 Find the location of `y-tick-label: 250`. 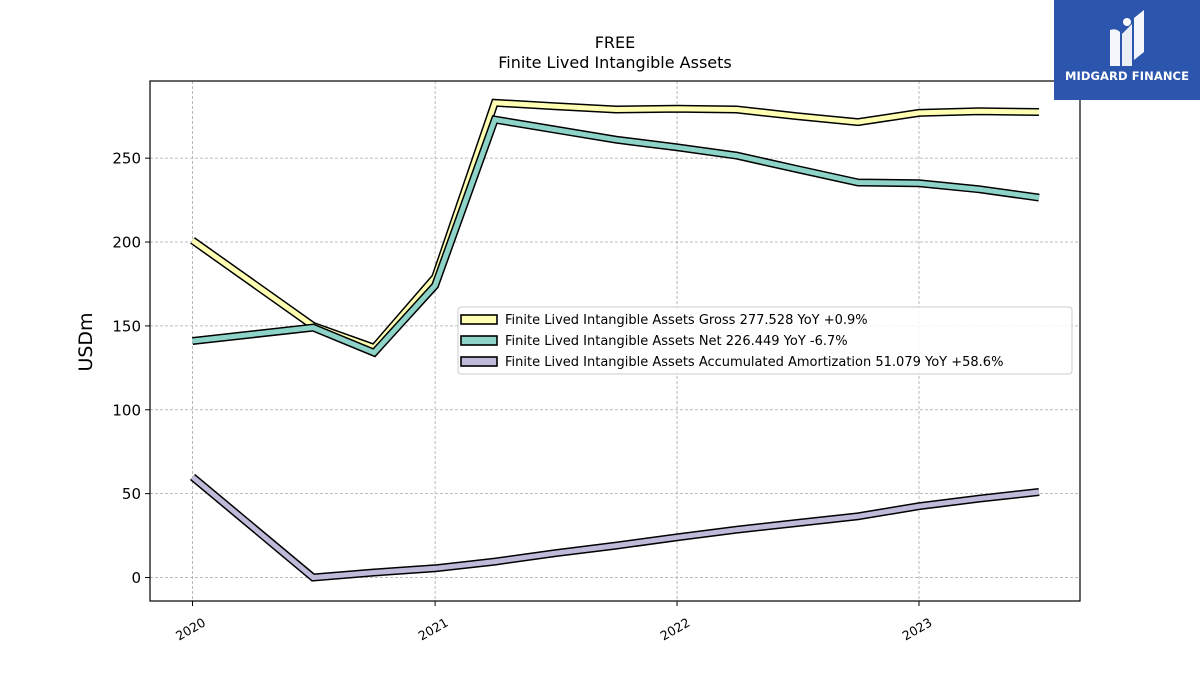

y-tick-label: 250 is located at coordinates (126, 159).